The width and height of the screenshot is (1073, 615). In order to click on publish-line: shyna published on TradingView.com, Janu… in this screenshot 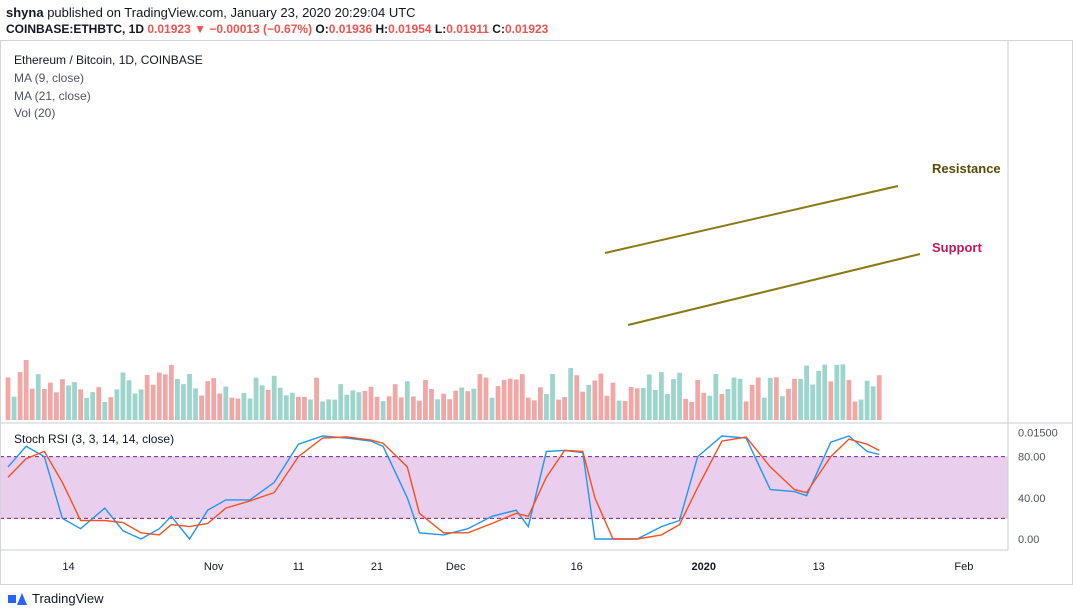, I will do `click(211, 12)`.